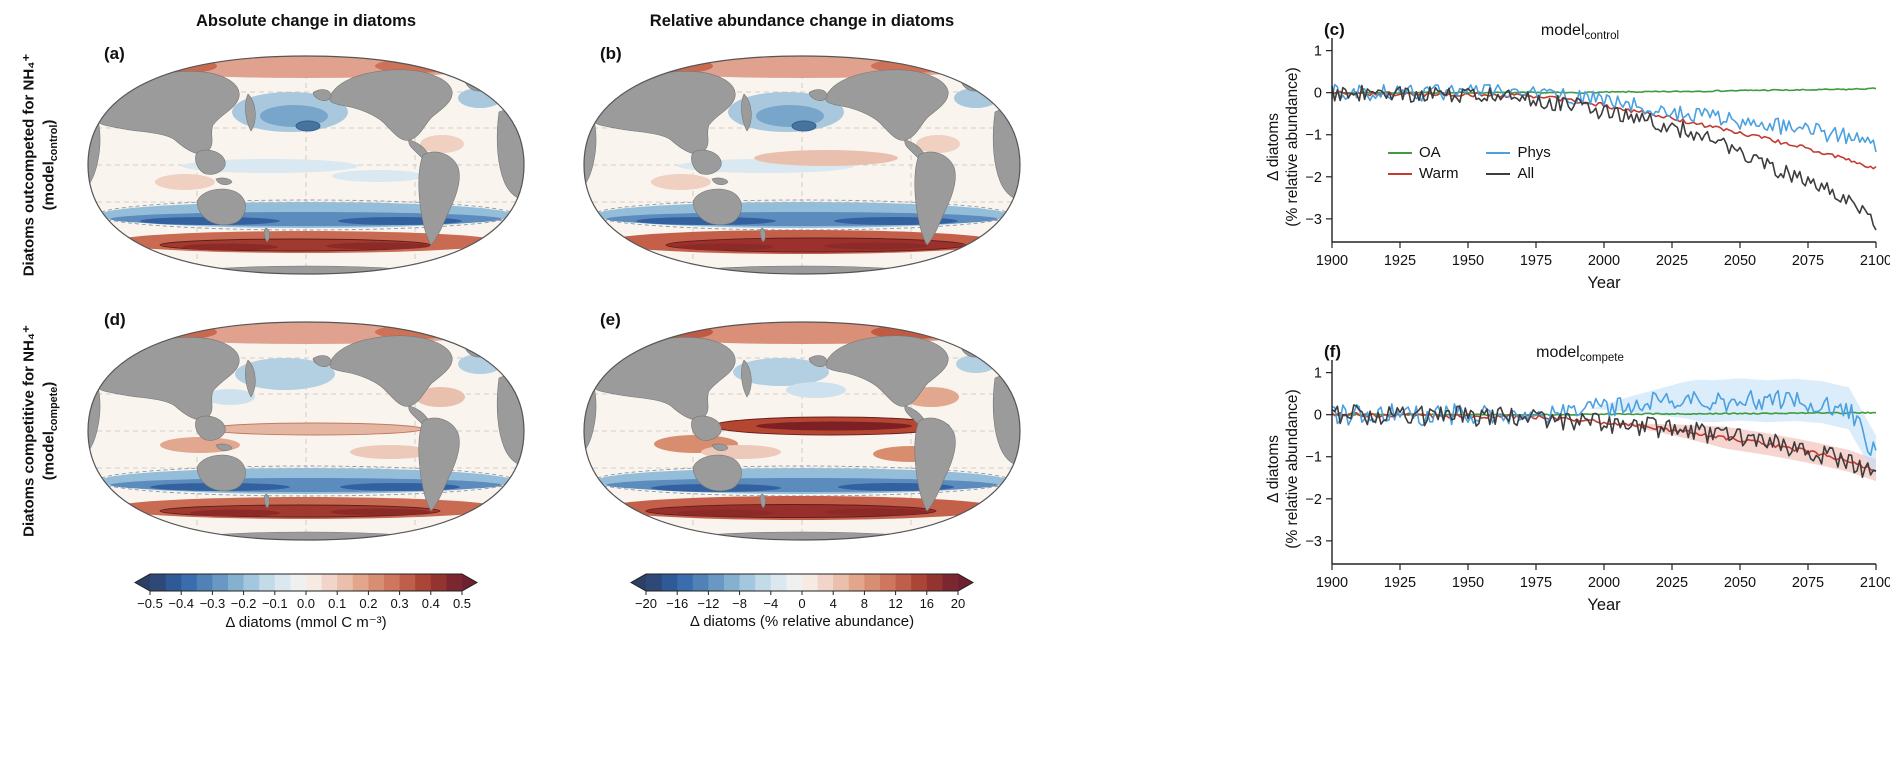 The image size is (1892, 760). I want to click on panel-letter-a: (a), so click(114, 53).